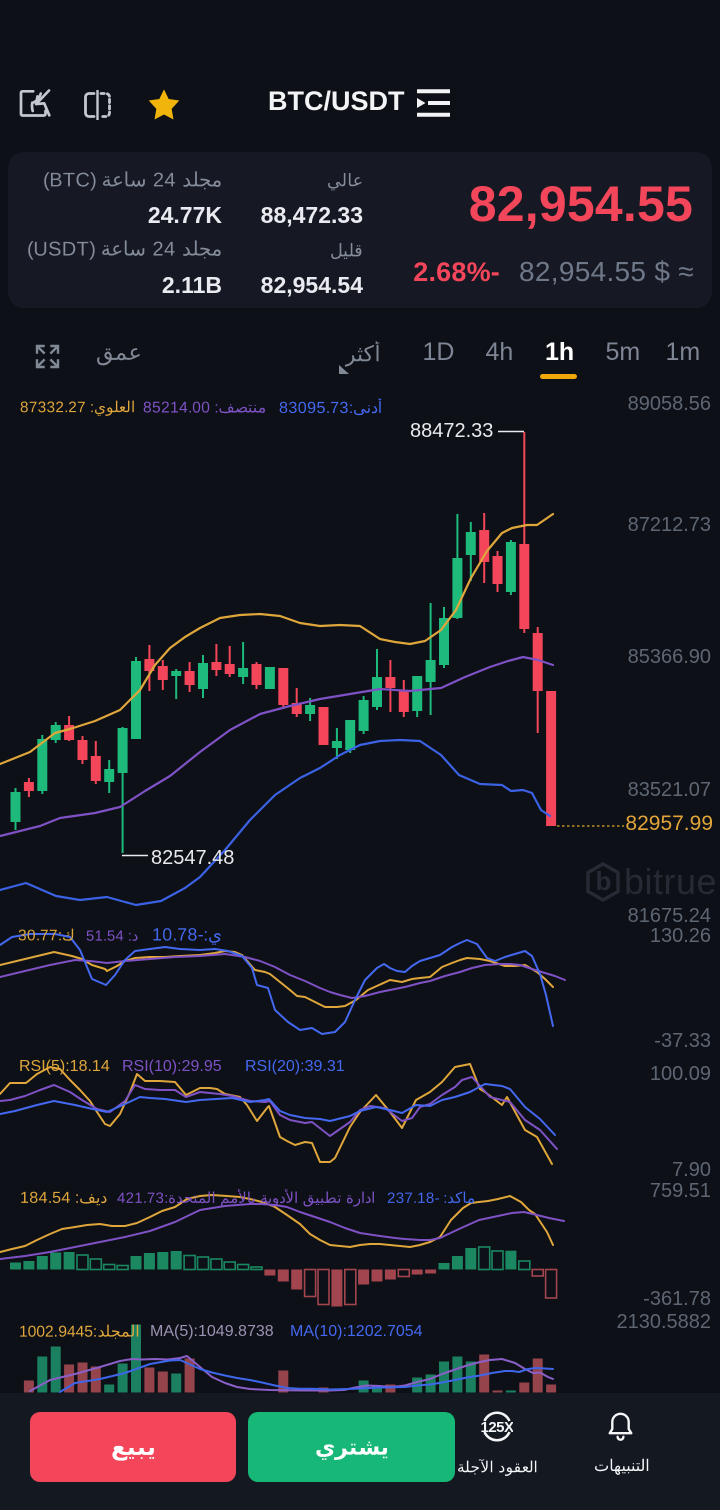 The height and width of the screenshot is (1510, 720). I want to click on svg-text: bitrue, so click(670, 881).